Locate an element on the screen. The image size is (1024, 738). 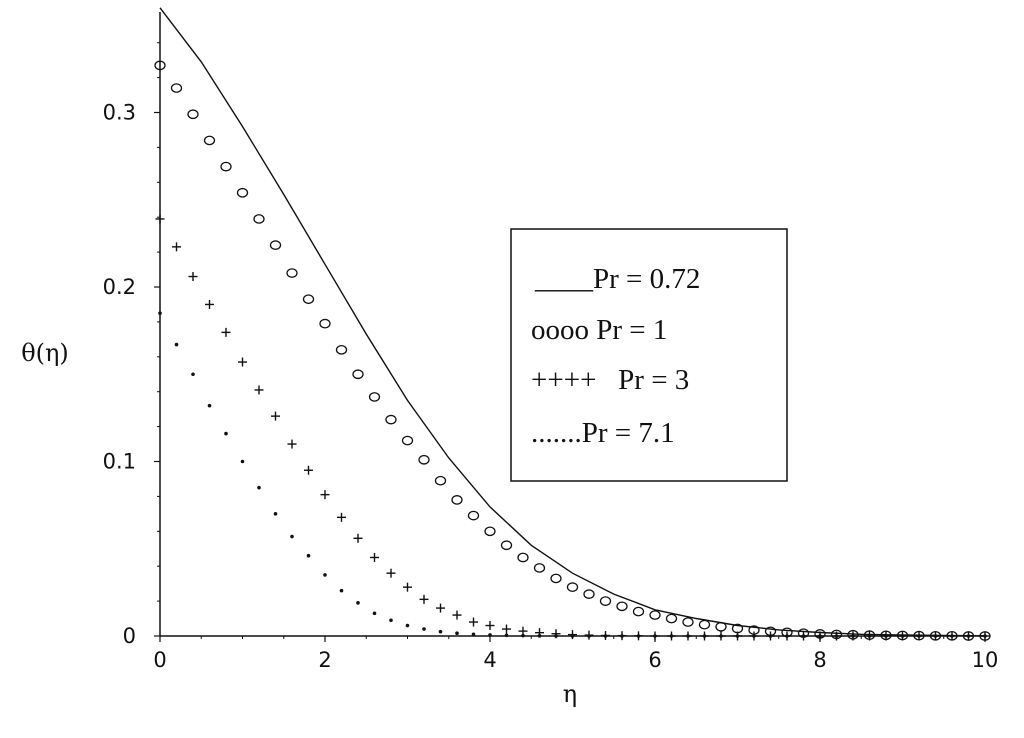
x-tick-label: 2 is located at coordinates (324, 660).